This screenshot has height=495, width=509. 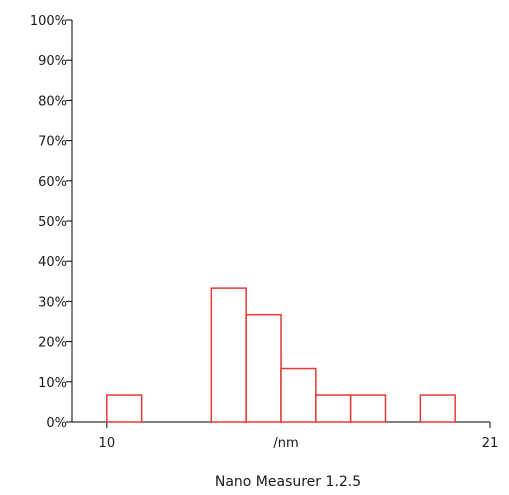 I want to click on y-tick-label: 20%, so click(x=52, y=343).